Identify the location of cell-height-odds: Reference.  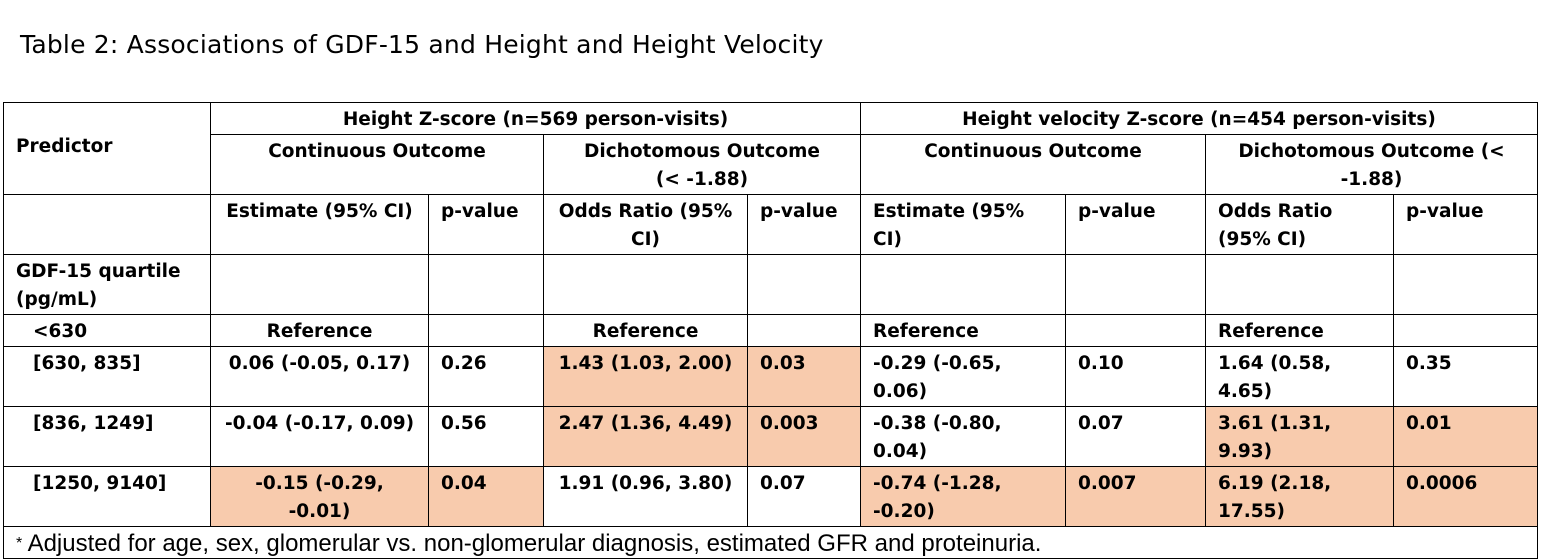
(645, 330).